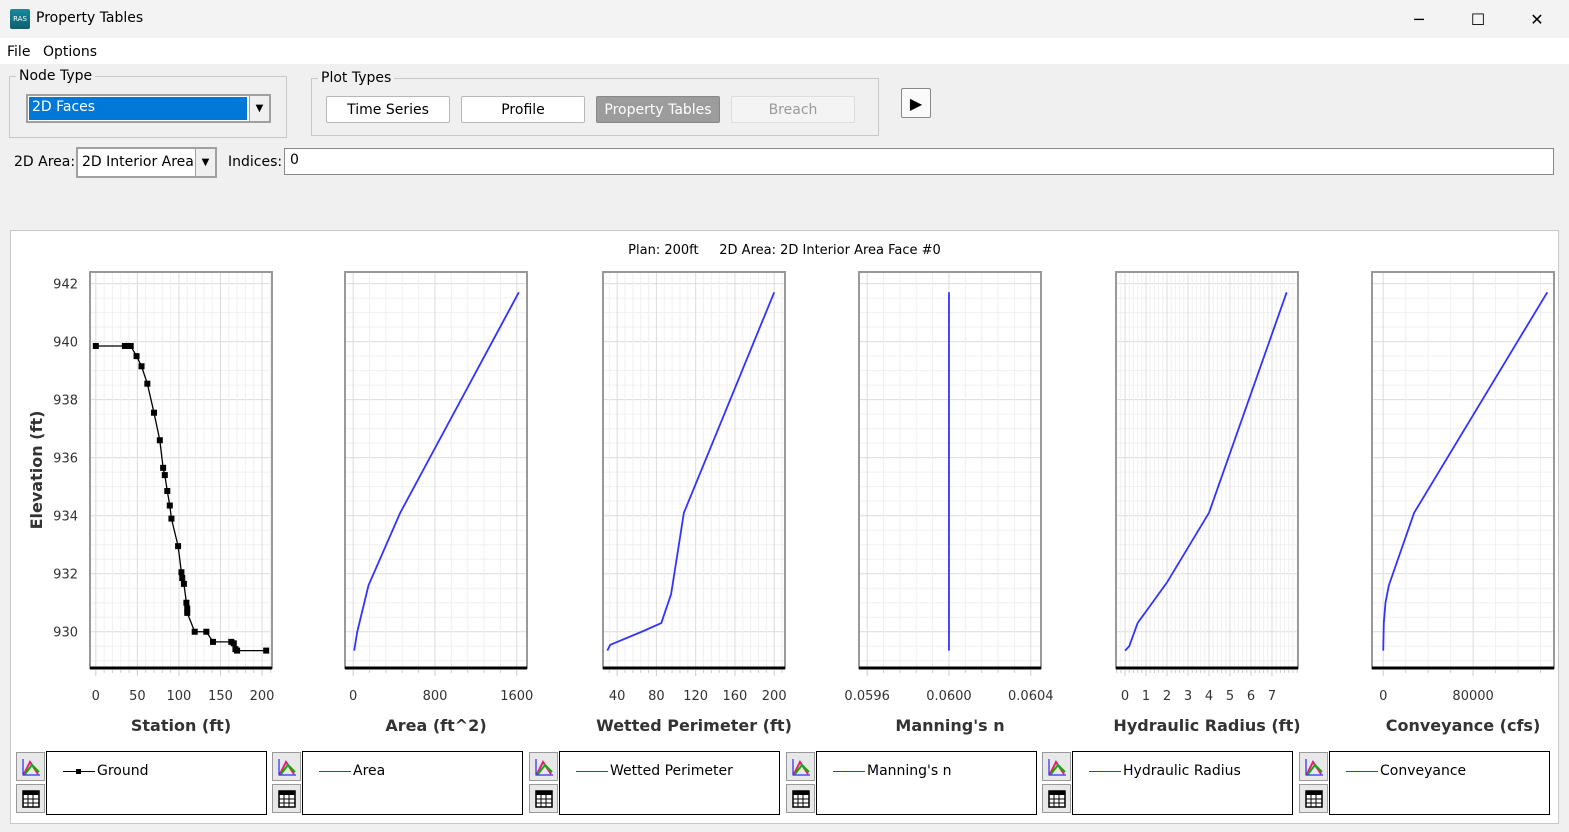 The height and width of the screenshot is (832, 1569). What do you see at coordinates (1167, 696) in the screenshot?
I see `x-tick-label: 2` at bounding box center [1167, 696].